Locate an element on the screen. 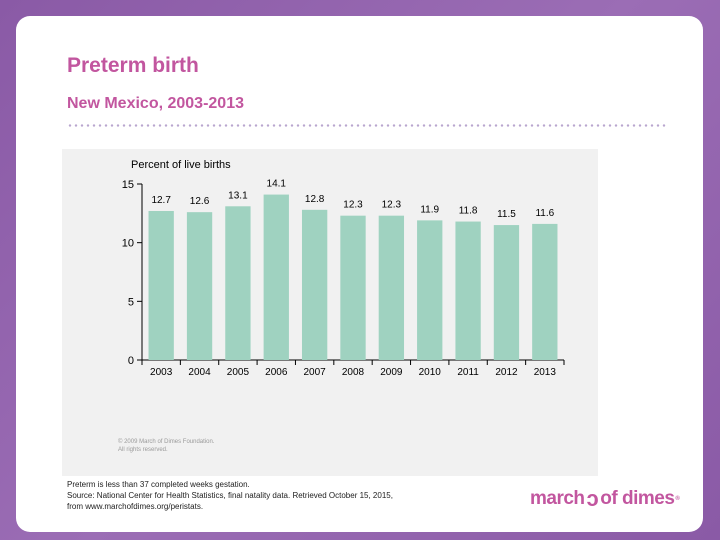  y-tick-label: 15 is located at coordinates (128, 185).